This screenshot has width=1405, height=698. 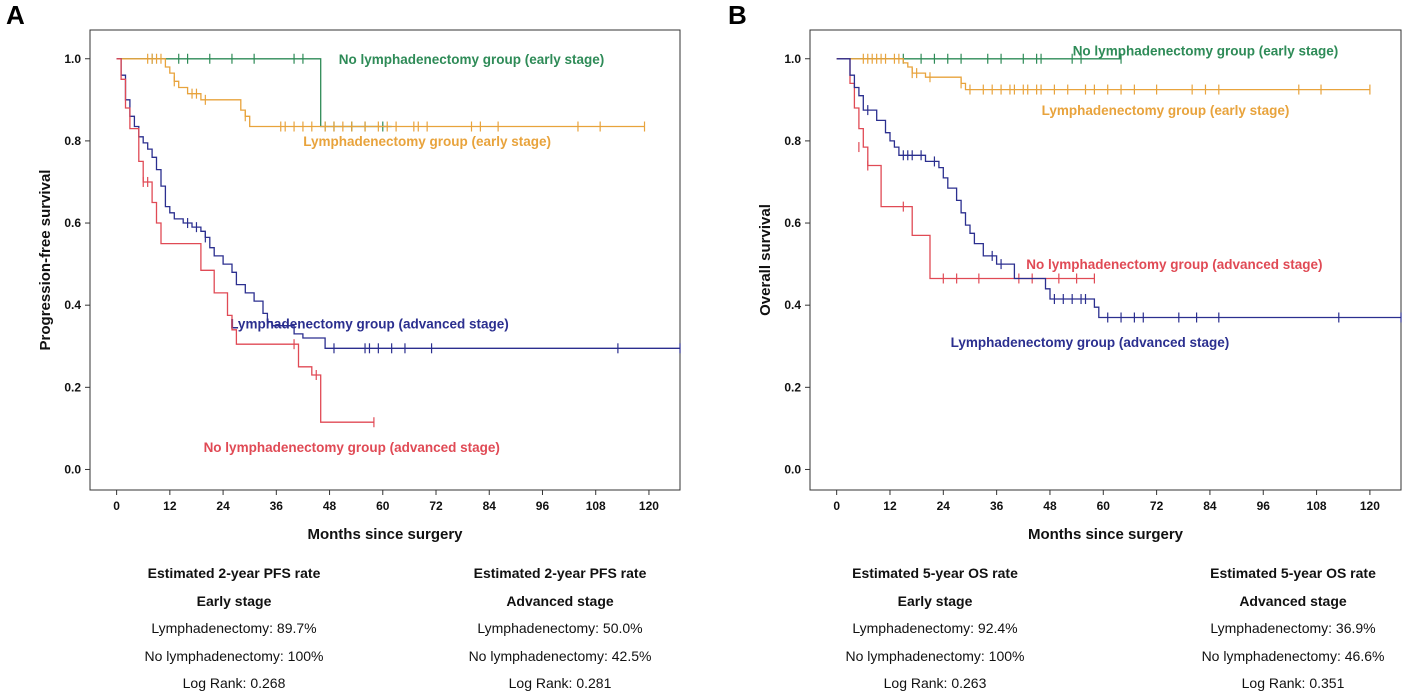 What do you see at coordinates (1293, 655) in the screenshot?
I see `stats-no-lymphadenectomy: No lymphadenectomy: 46.6%` at bounding box center [1293, 655].